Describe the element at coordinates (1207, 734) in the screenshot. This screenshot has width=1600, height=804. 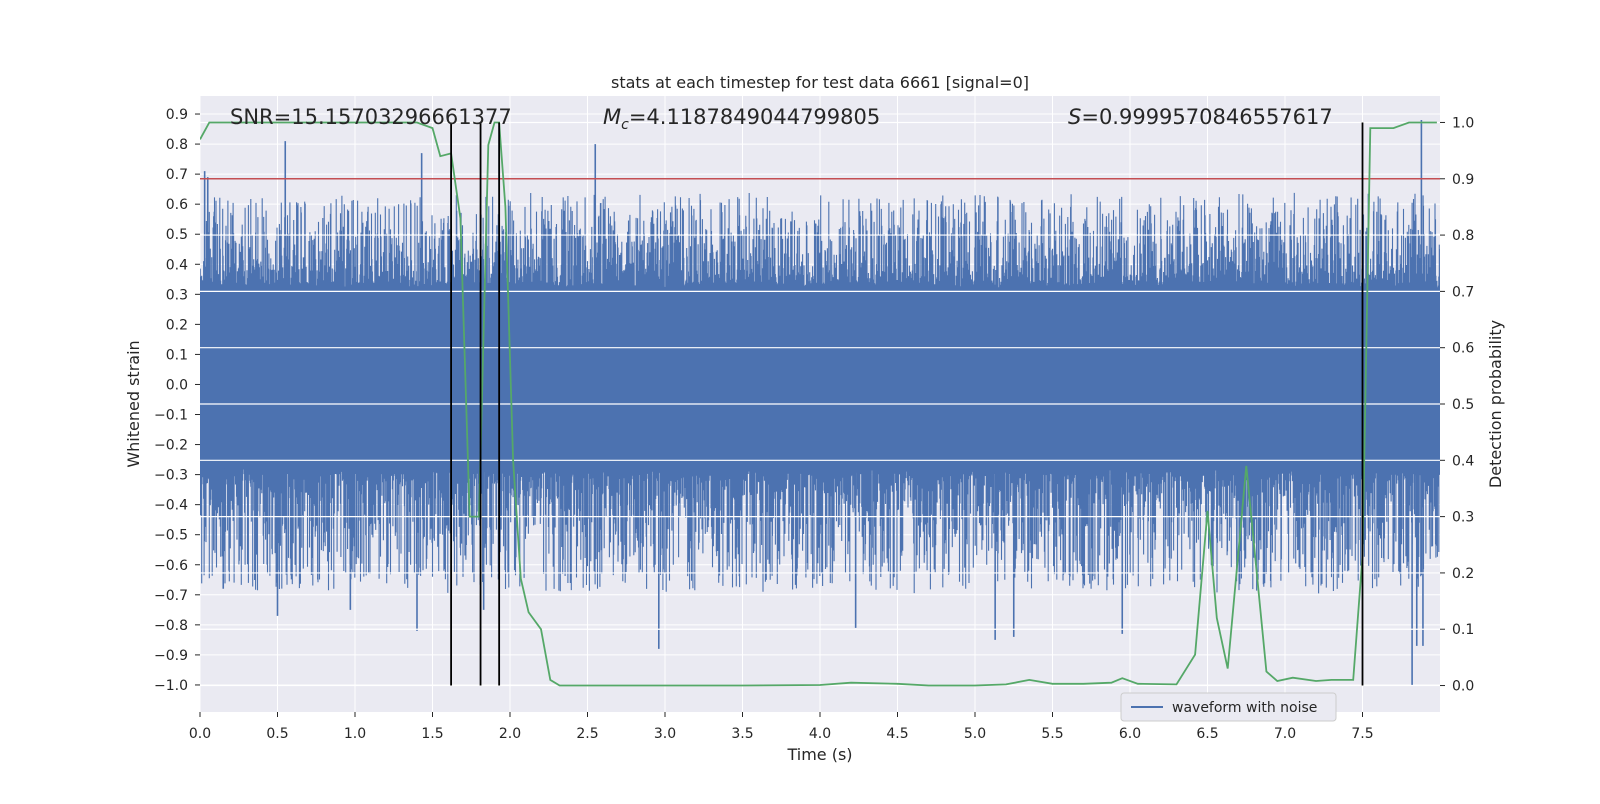
I see `x-tick-label-13: 6.5` at that location.